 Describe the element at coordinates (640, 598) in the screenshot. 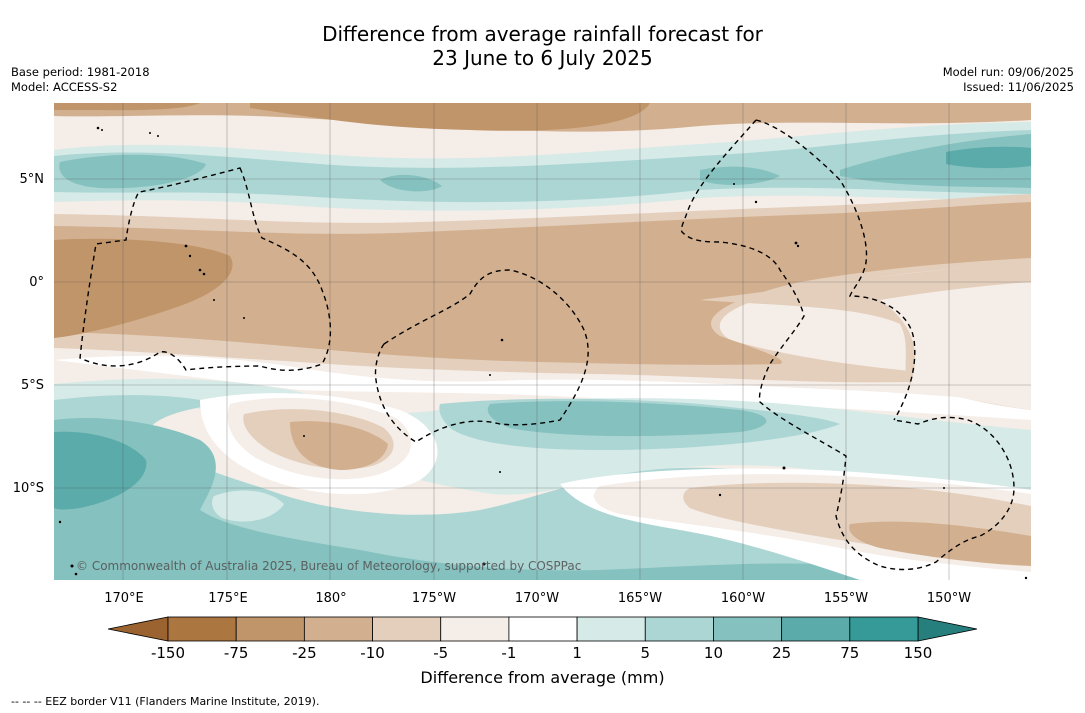

I see `lon-label: 165°W` at that location.